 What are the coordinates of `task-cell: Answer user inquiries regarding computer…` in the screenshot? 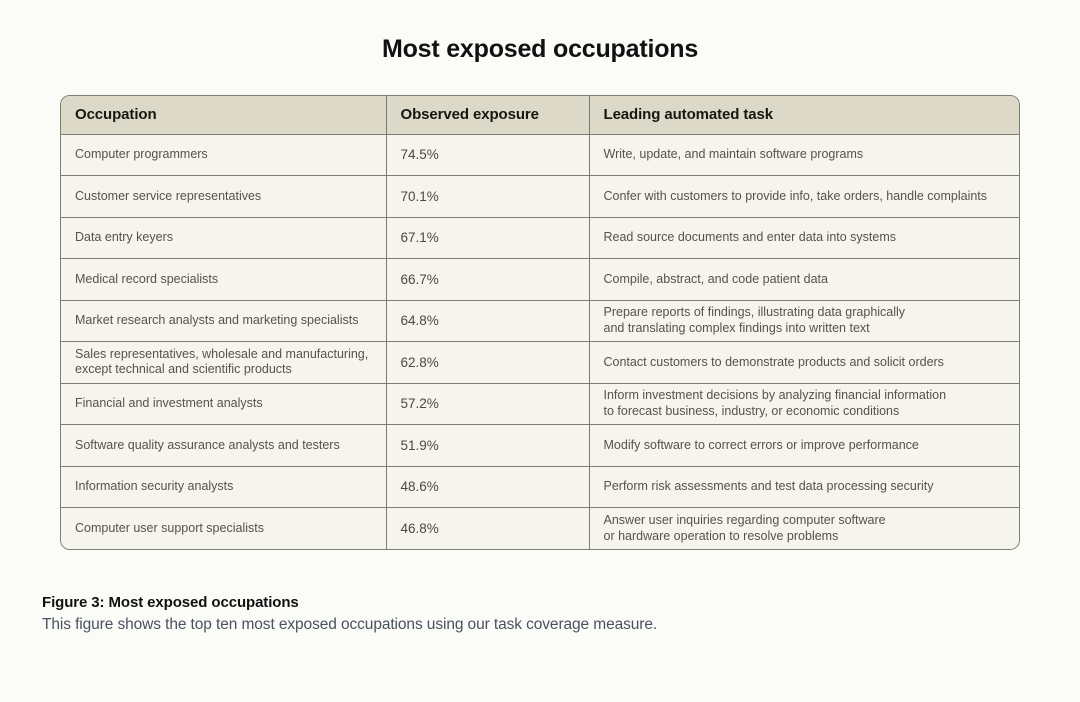 It's located at (803, 528).